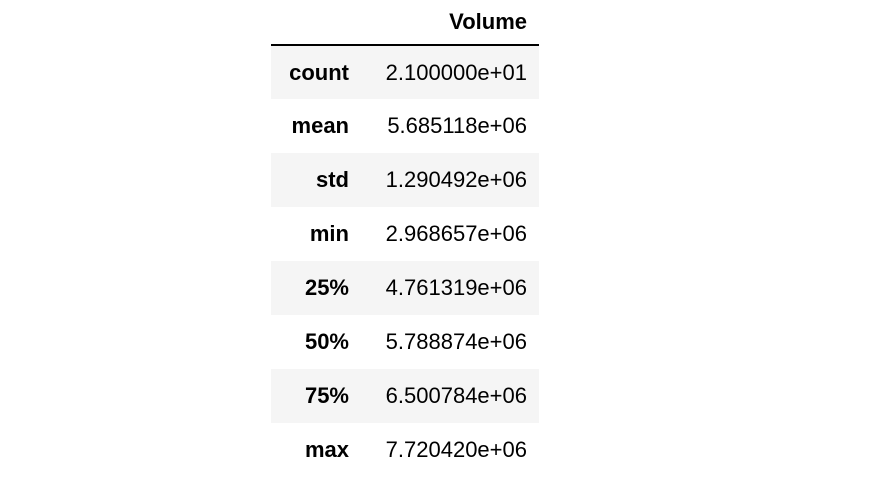 This screenshot has height=478, width=888. Describe the element at coordinates (456, 395) in the screenshot. I see `cell-value: 6.500784e+06` at that location.